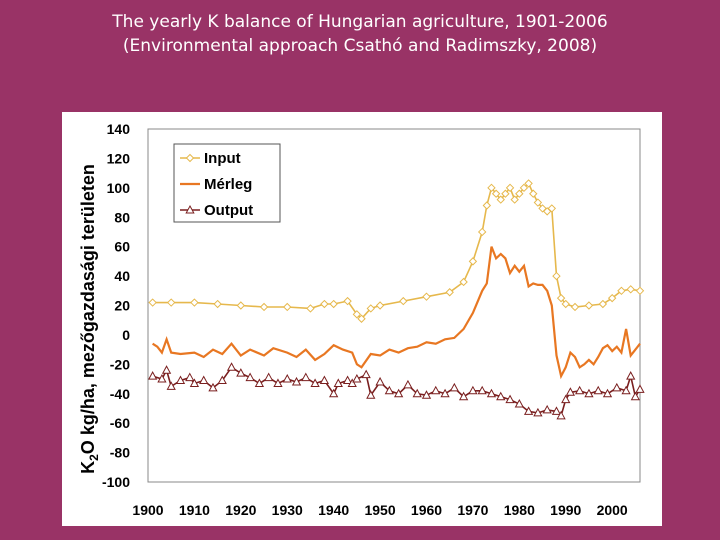  Describe the element at coordinates (88, 467) in the screenshot. I see `y-axis-label-part: K` at that location.